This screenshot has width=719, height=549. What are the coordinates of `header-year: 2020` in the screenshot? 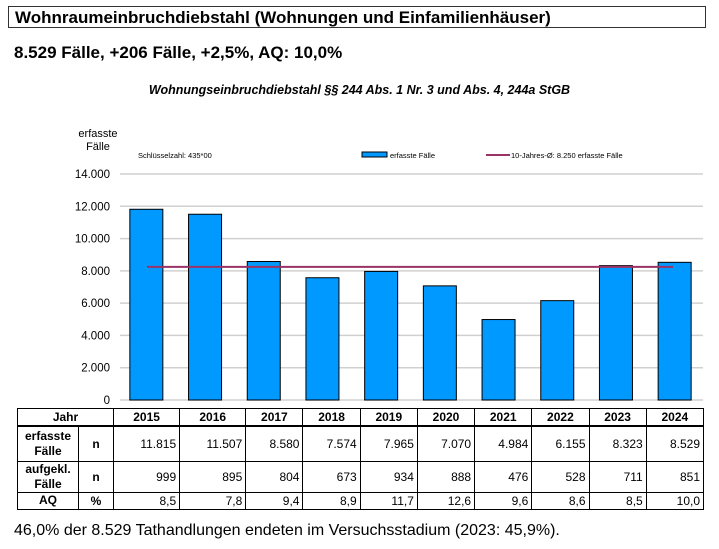 It's located at (446, 417).